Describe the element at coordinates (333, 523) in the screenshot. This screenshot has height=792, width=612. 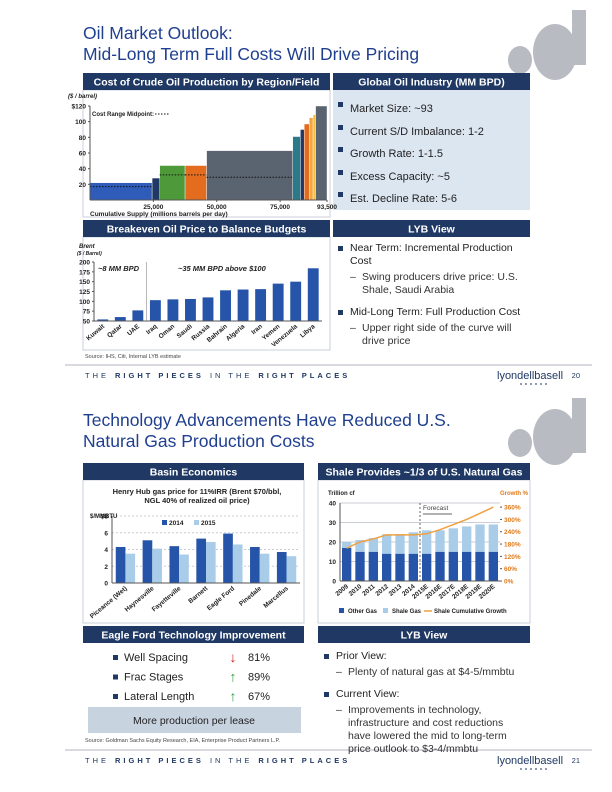
I see `y-tick-label: 30` at that location.